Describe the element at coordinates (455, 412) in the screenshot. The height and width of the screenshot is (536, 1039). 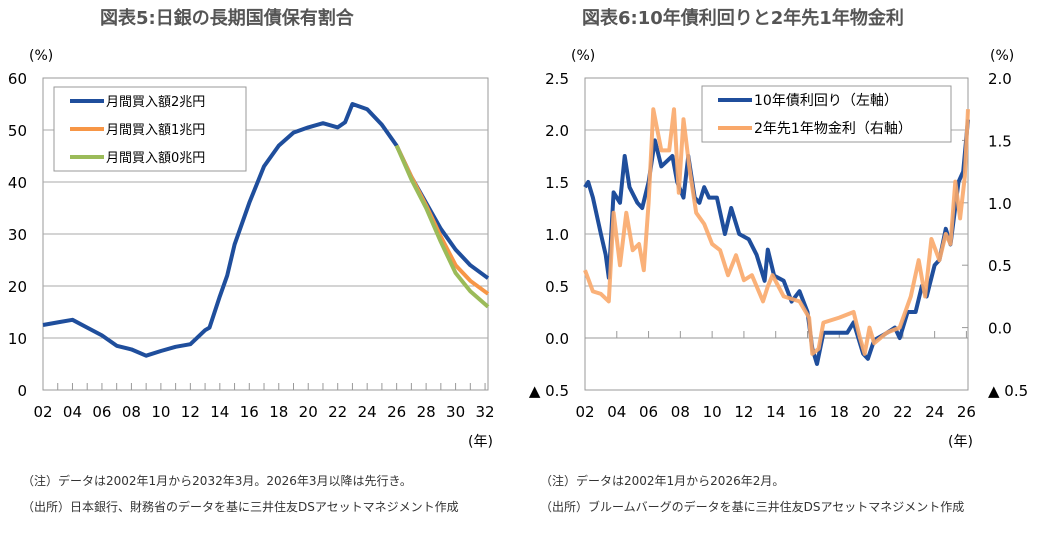
I see `x-tick-label: 30` at that location.